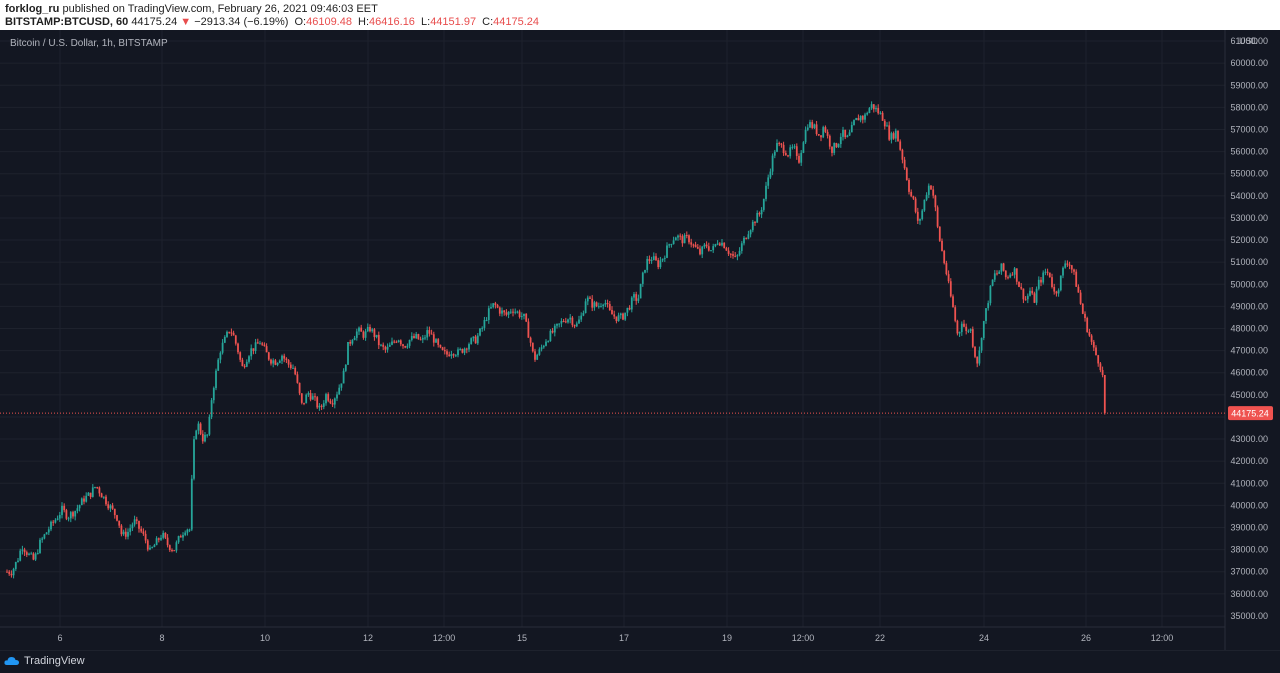 The width and height of the screenshot is (1280, 673). Describe the element at coordinates (32, 9) in the screenshot. I see `publisher-name: forklog_ru` at that location.